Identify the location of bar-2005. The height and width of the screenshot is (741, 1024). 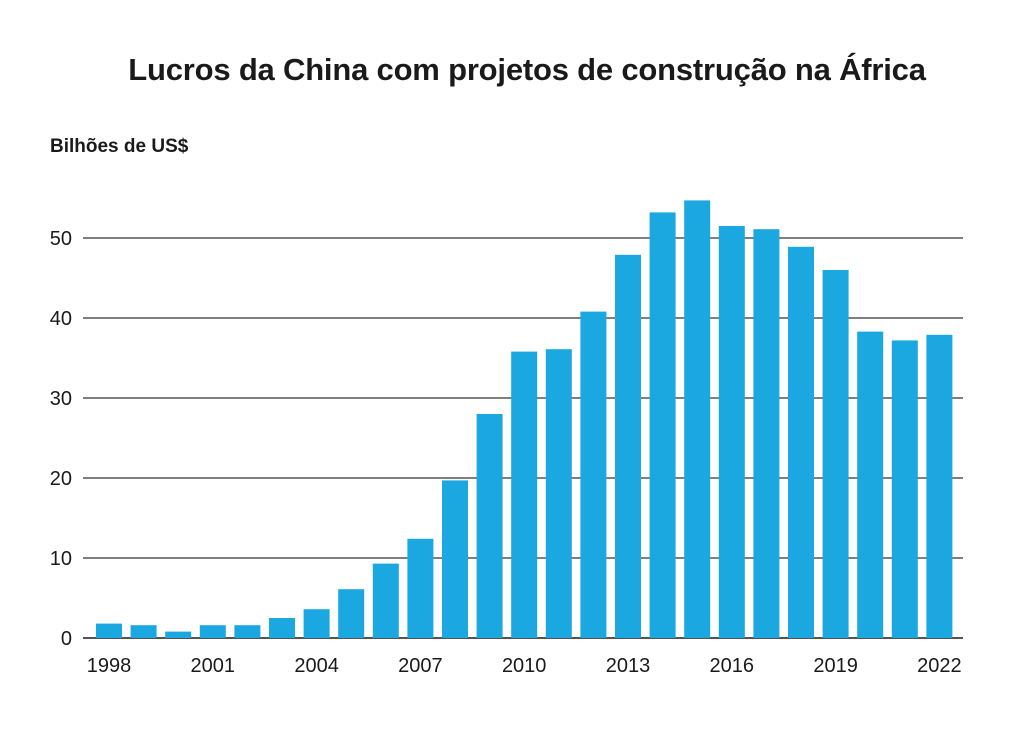
(351, 613).